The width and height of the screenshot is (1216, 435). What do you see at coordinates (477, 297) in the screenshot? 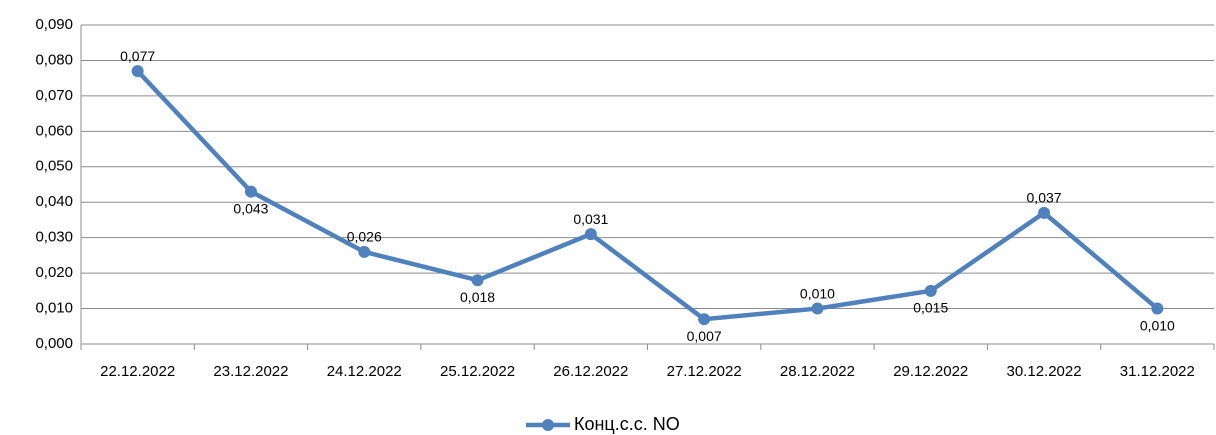
I see `data-label: 0,018` at bounding box center [477, 297].